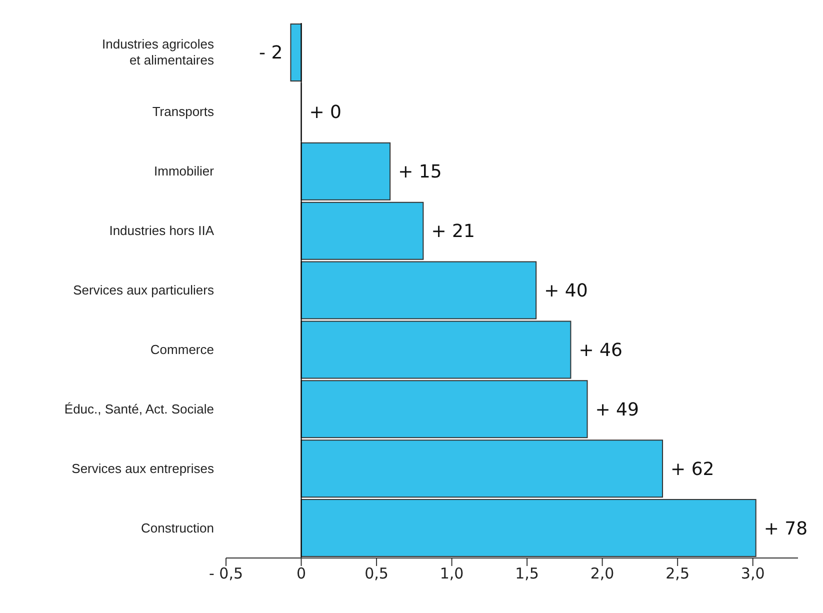 This screenshot has width=823, height=613. What do you see at coordinates (602, 573) in the screenshot?
I see `x-tick-label: 2,0` at bounding box center [602, 573].